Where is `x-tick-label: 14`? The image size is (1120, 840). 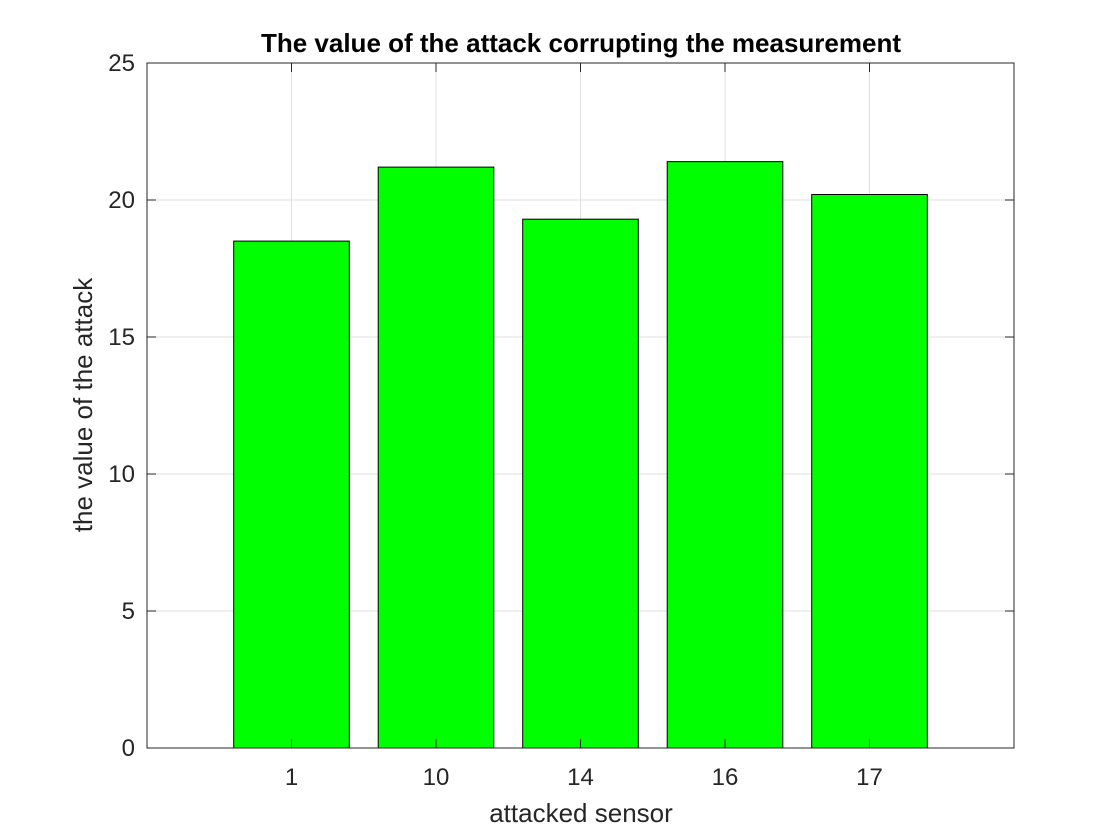
x-tick-label: 14 is located at coordinates (580, 777).